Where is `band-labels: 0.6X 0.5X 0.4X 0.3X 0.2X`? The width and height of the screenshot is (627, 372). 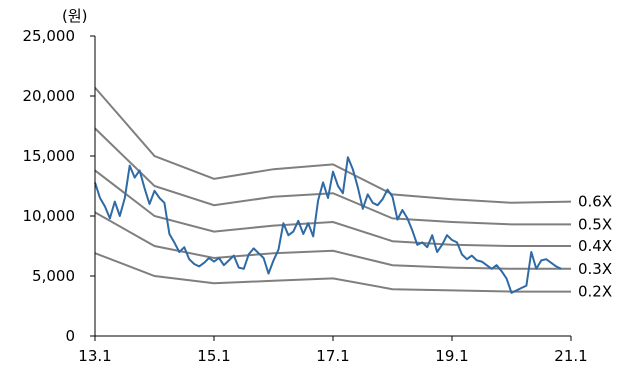
band-labels: 0.6X 0.5X 0.4X 0.3X 0.2X is located at coordinates (595, 247).